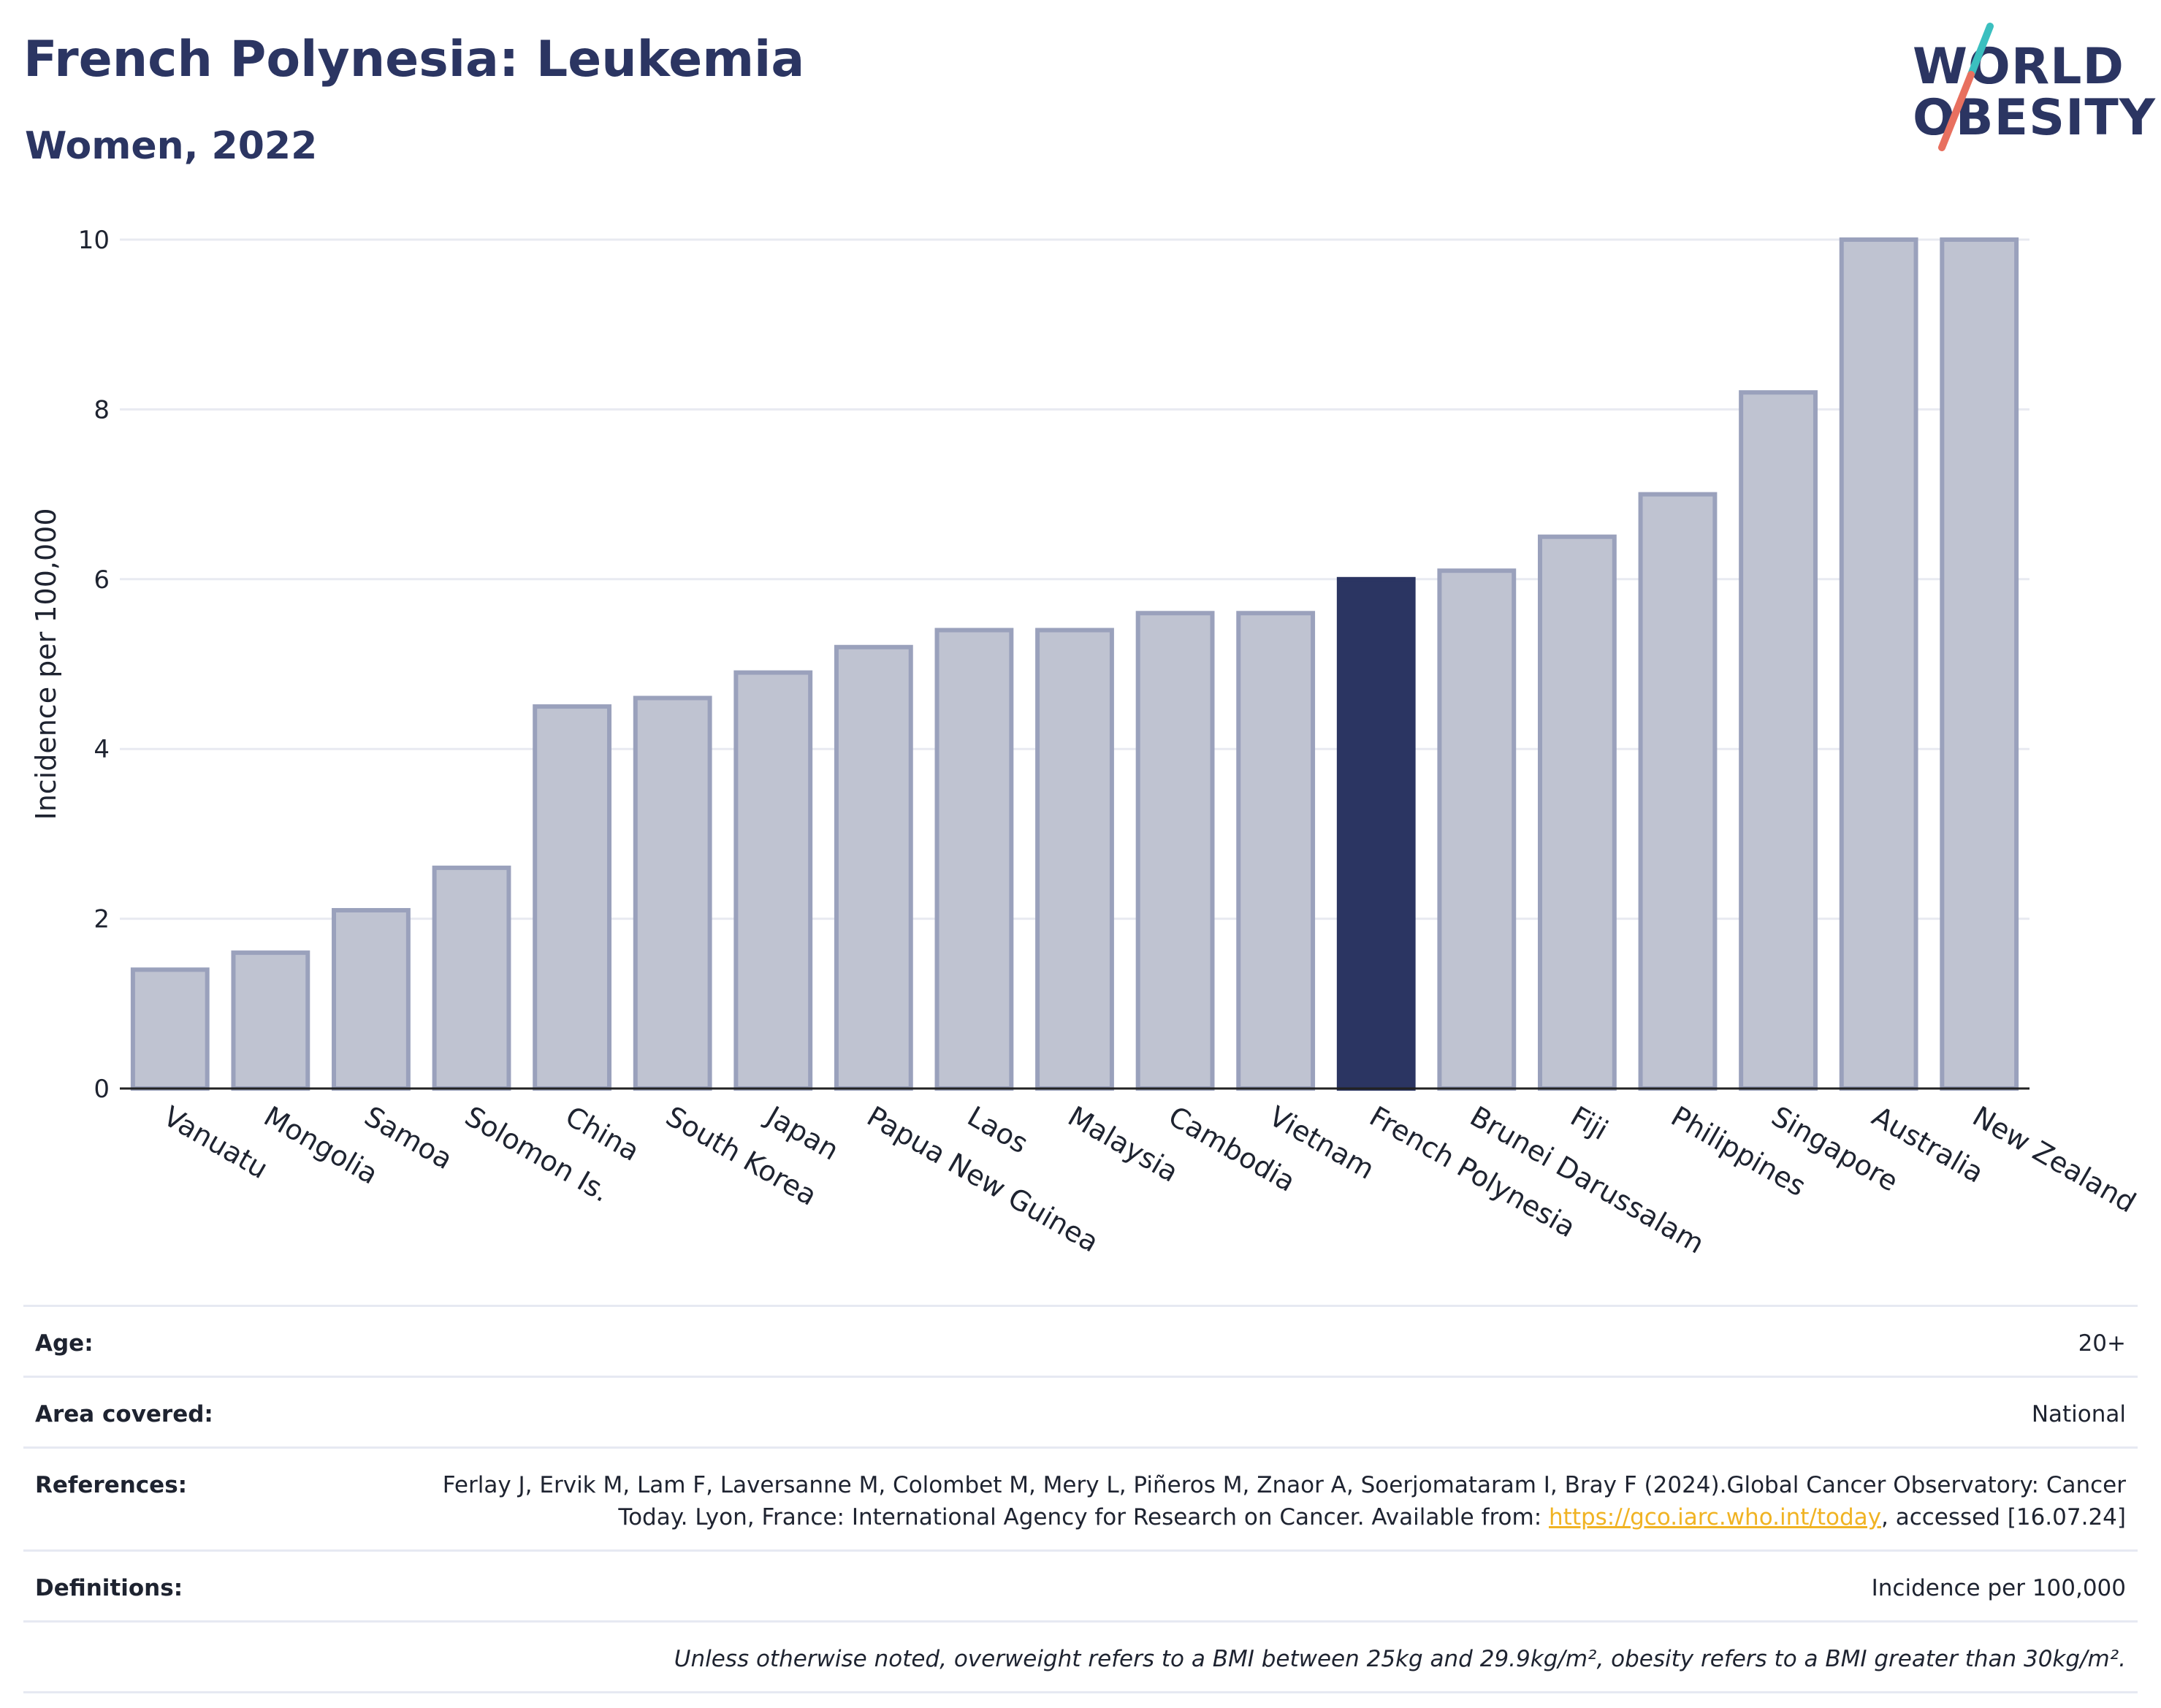 This screenshot has height=1708, width=2161. Describe the element at coordinates (102, 580) in the screenshot. I see `y-tick-label: 6` at that location.